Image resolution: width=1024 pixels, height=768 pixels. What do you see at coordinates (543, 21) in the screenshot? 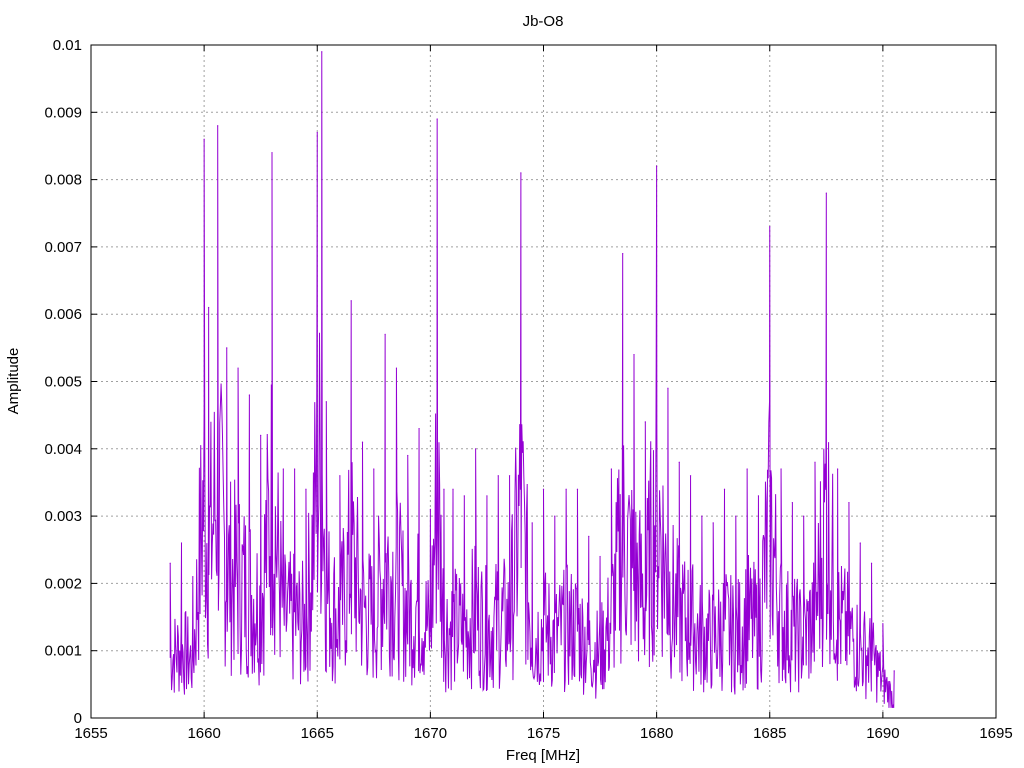
I see `chart-title: Jb-O8` at bounding box center [543, 21].